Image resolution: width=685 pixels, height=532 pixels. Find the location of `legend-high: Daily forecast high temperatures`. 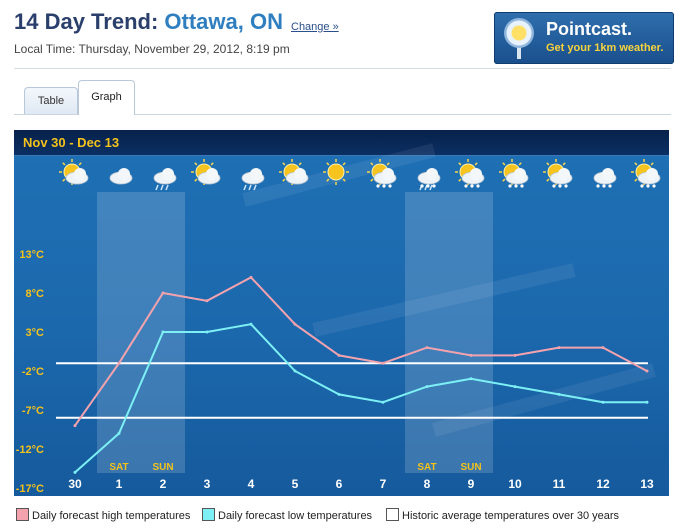

legend-high: Daily forecast high temperatures is located at coordinates (103, 517).